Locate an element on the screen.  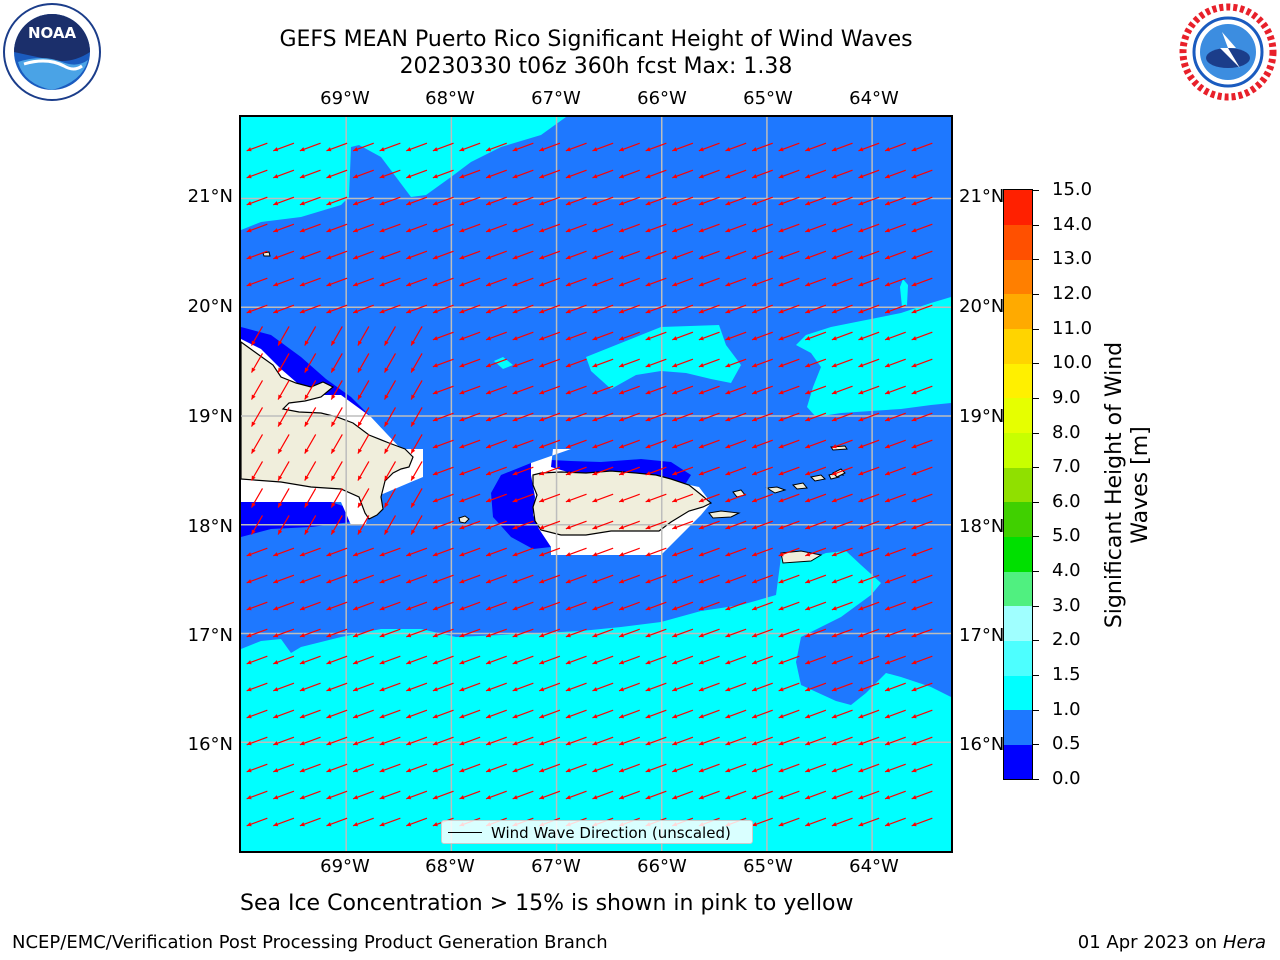
colorbar-tick-label: 0.0 is located at coordinates (1066, 778).